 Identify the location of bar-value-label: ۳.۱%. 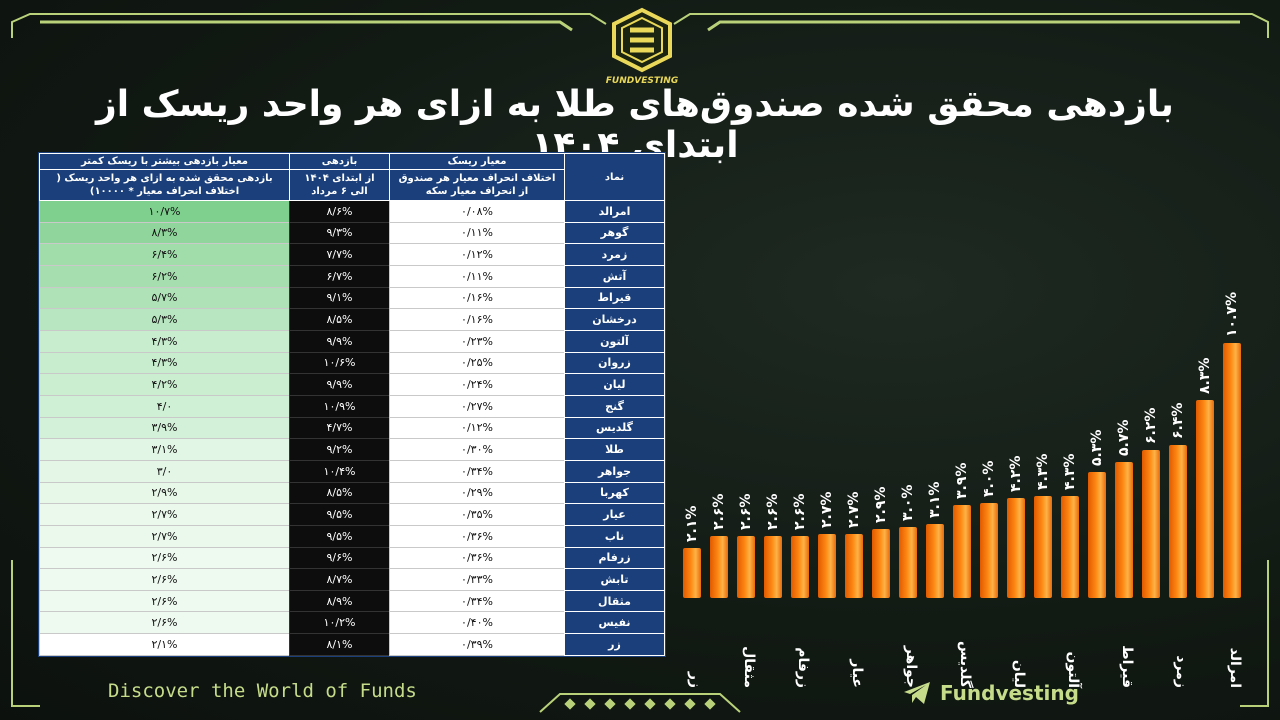
(935, 500).